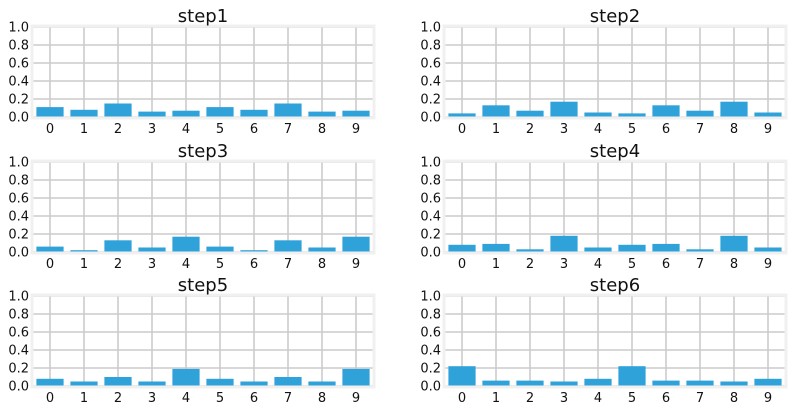  Describe the element at coordinates (615, 16) in the screenshot. I see `subplot-title: step2` at that location.